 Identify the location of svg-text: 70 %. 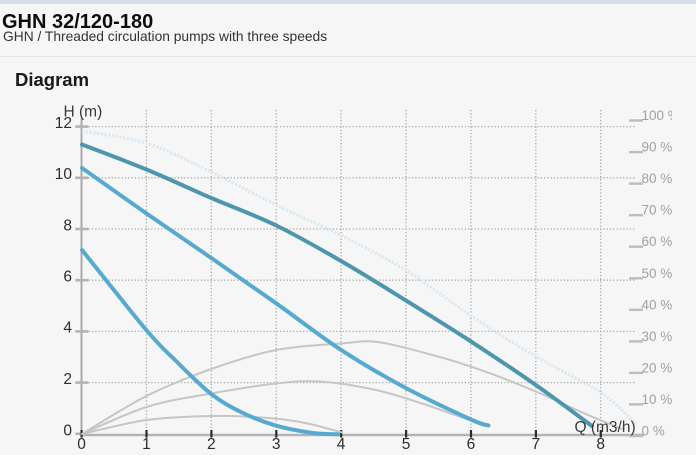
(657, 210).